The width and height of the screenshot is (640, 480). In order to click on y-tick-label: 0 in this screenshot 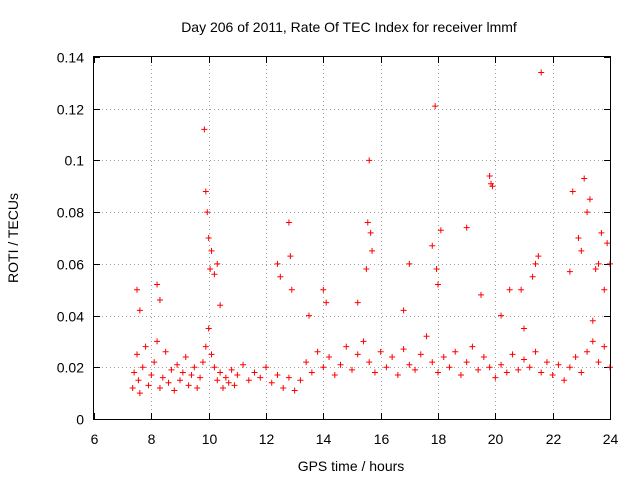, I will do `click(80, 420)`.